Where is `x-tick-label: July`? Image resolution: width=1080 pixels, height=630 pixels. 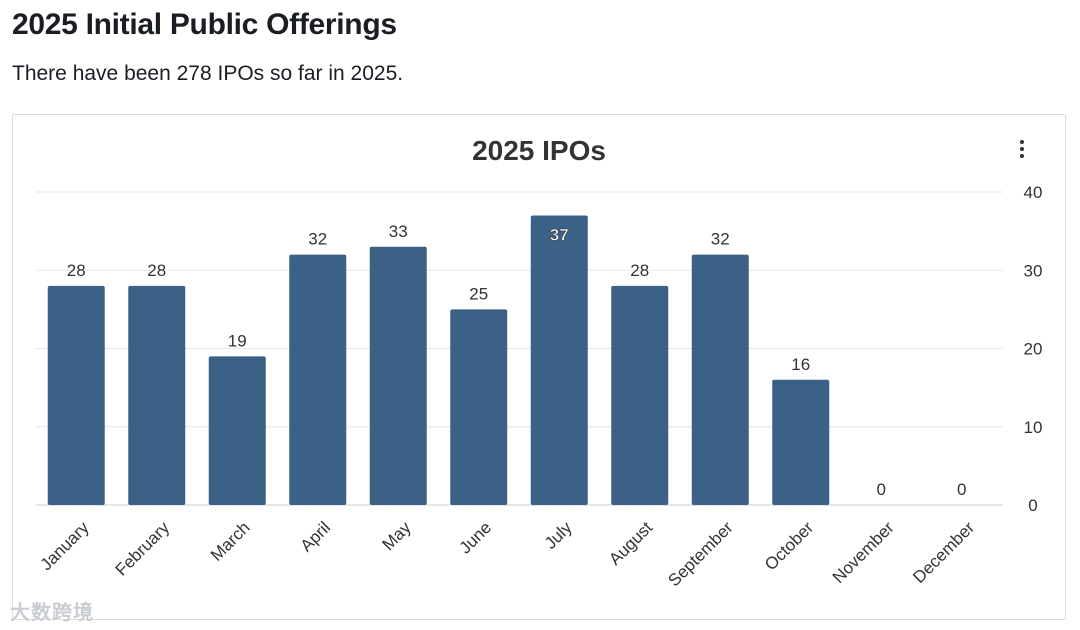 x-tick-label: July is located at coordinates (558, 535).